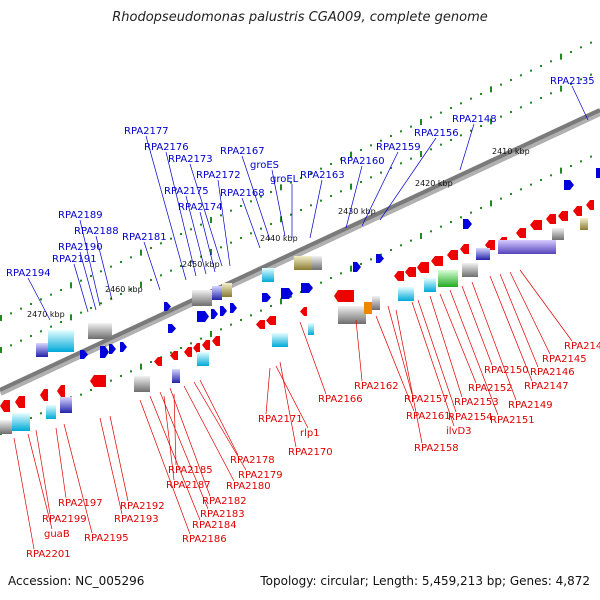 This screenshot has height=600, width=600. I want to click on kbp-marker: 2440 kbp, so click(279, 238).